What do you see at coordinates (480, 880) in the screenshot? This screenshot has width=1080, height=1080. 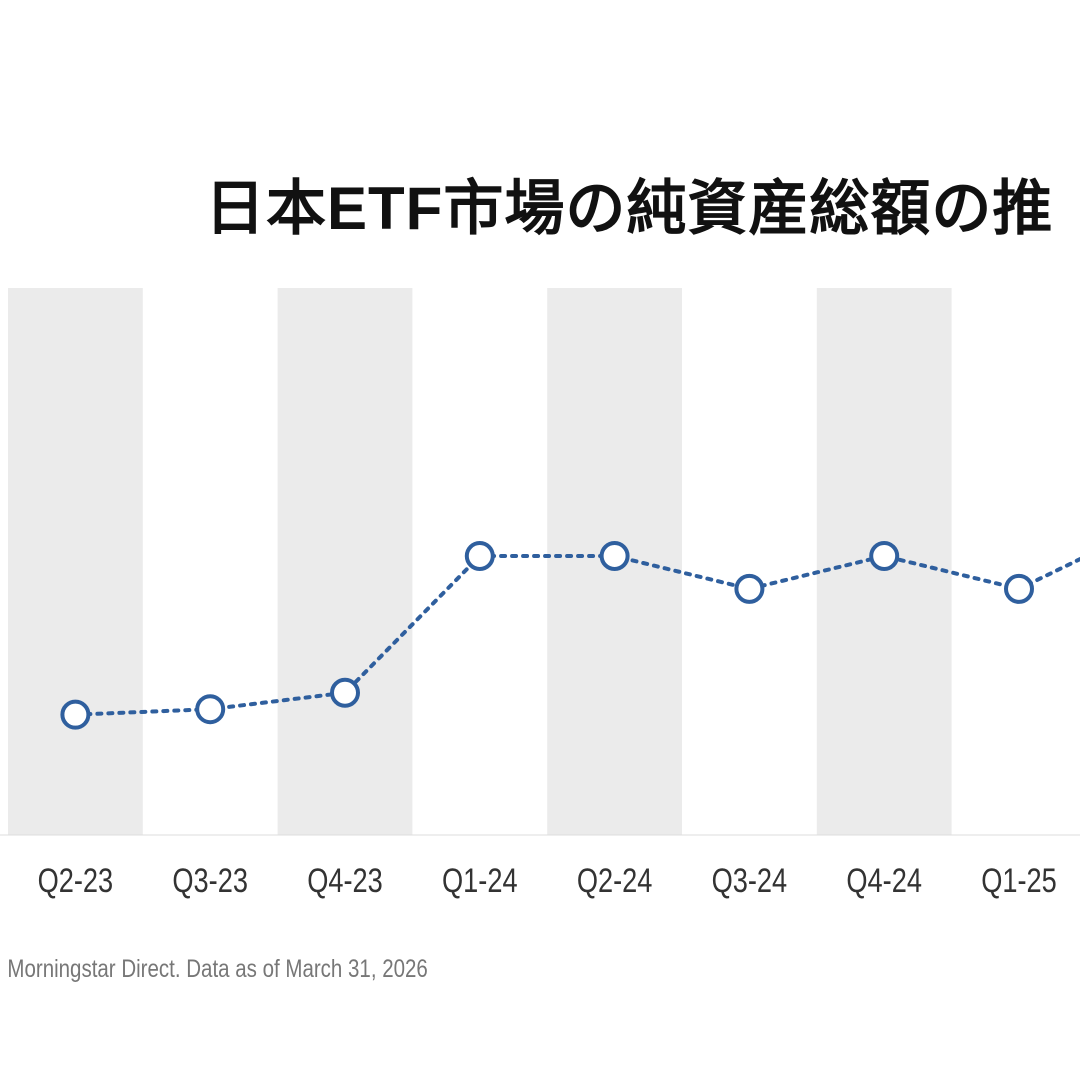 I see `x-tick-label: Q1-24` at bounding box center [480, 880].